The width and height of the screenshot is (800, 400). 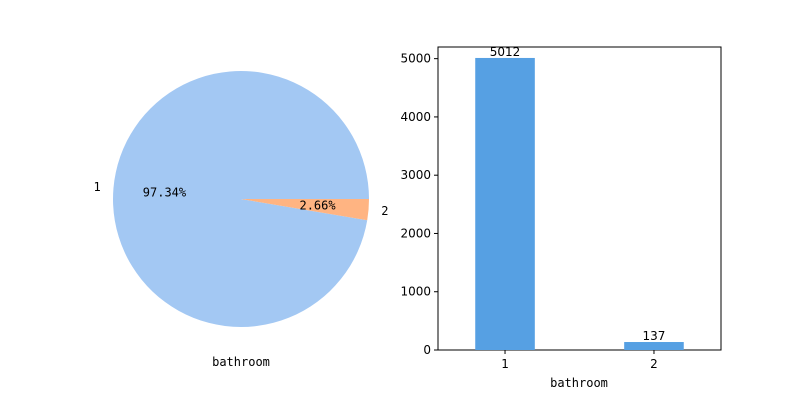 I want to click on pie-category-label-1: 1, so click(x=96, y=187).